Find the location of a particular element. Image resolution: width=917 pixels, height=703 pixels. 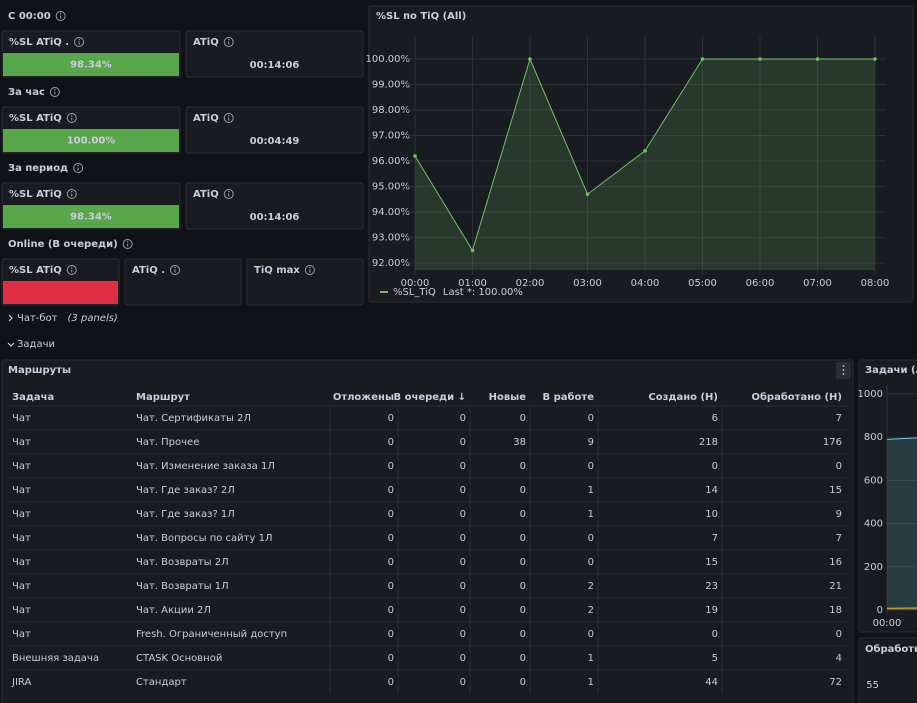

table-cell: Чат. Сертификаты 2Л is located at coordinates (193, 418).